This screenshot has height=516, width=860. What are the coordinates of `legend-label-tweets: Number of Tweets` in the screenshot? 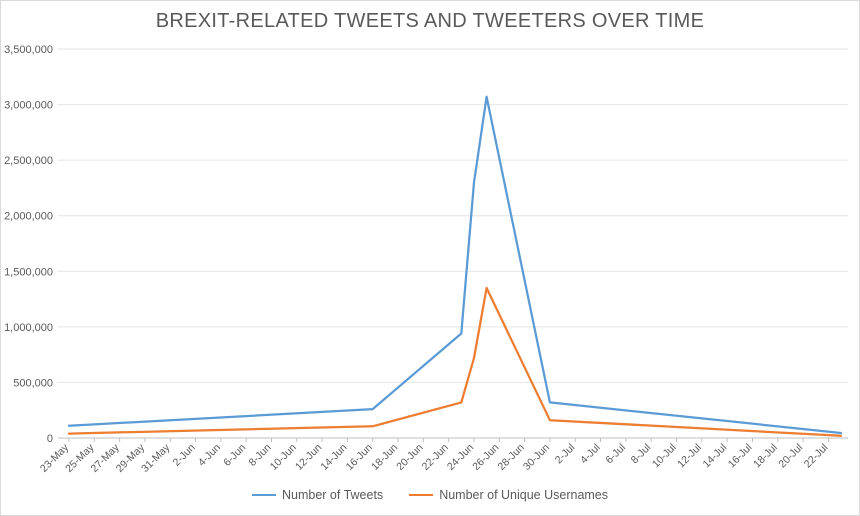 It's located at (332, 495).